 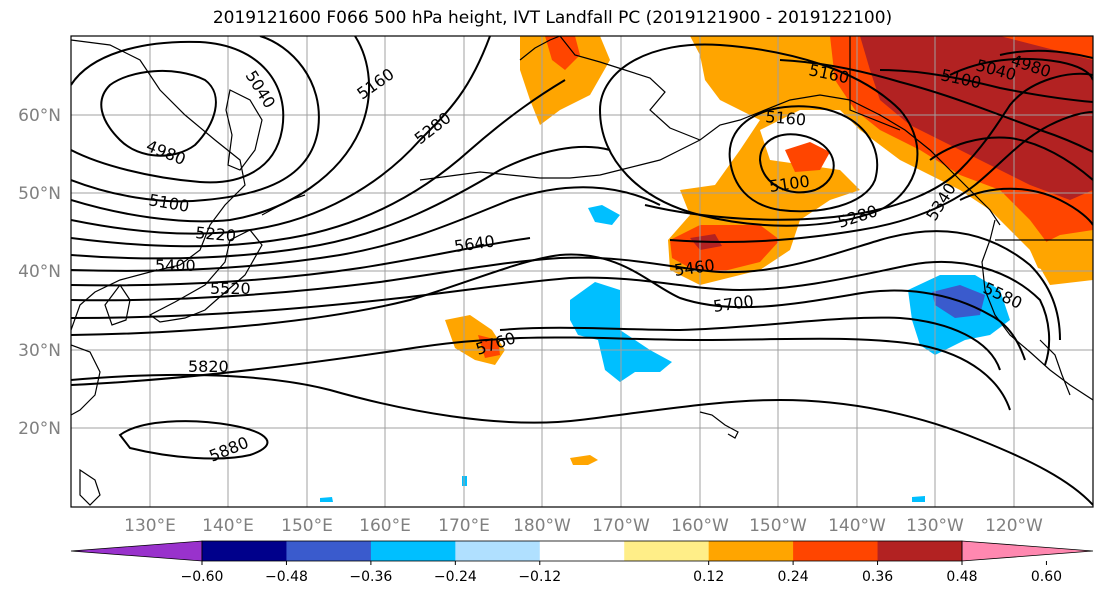 What do you see at coordinates (621, 526) in the screenshot?
I see `lon-label: 170°W` at bounding box center [621, 526].